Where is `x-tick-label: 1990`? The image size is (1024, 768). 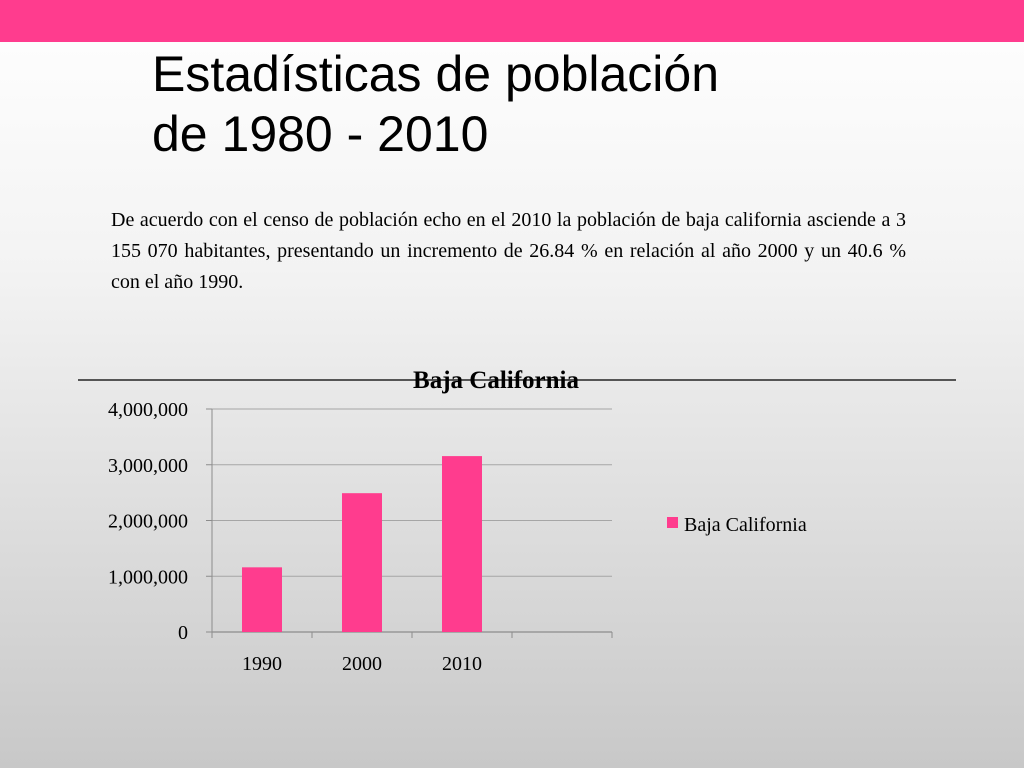 x-tick-label: 1990 is located at coordinates (262, 664).